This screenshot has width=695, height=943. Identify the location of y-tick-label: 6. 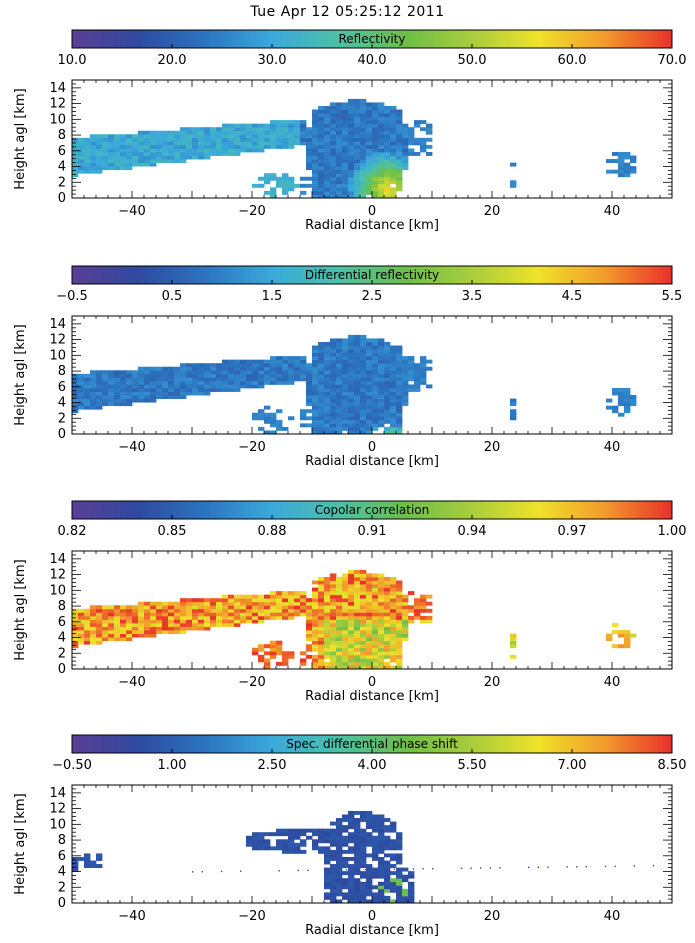
(62, 387).